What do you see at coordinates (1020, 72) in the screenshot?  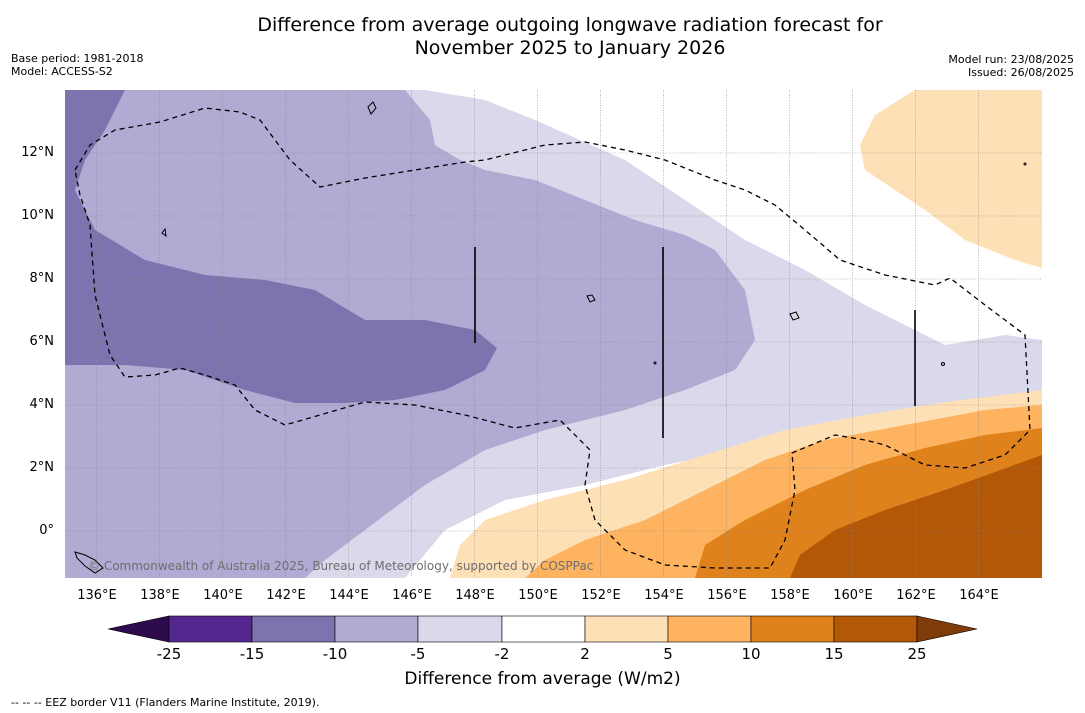 I see `issued-date: Issued: 26/08/2025` at bounding box center [1020, 72].